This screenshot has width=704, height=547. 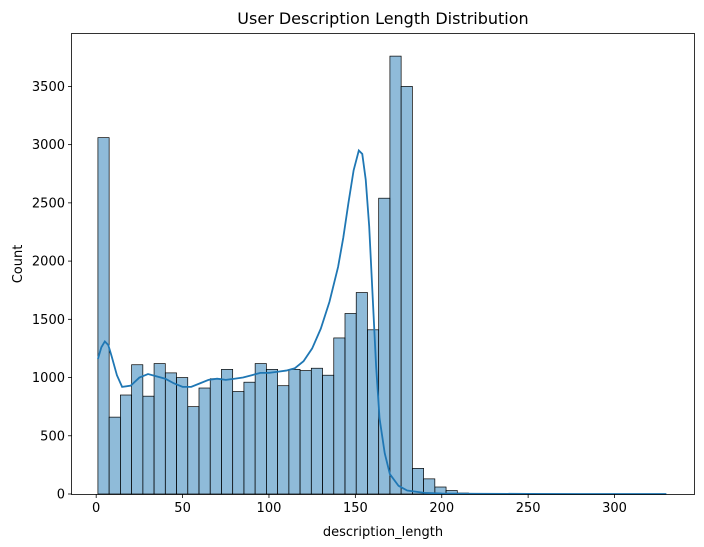 What do you see at coordinates (48, 320) in the screenshot?
I see `y-tick-label: 1500` at bounding box center [48, 320].